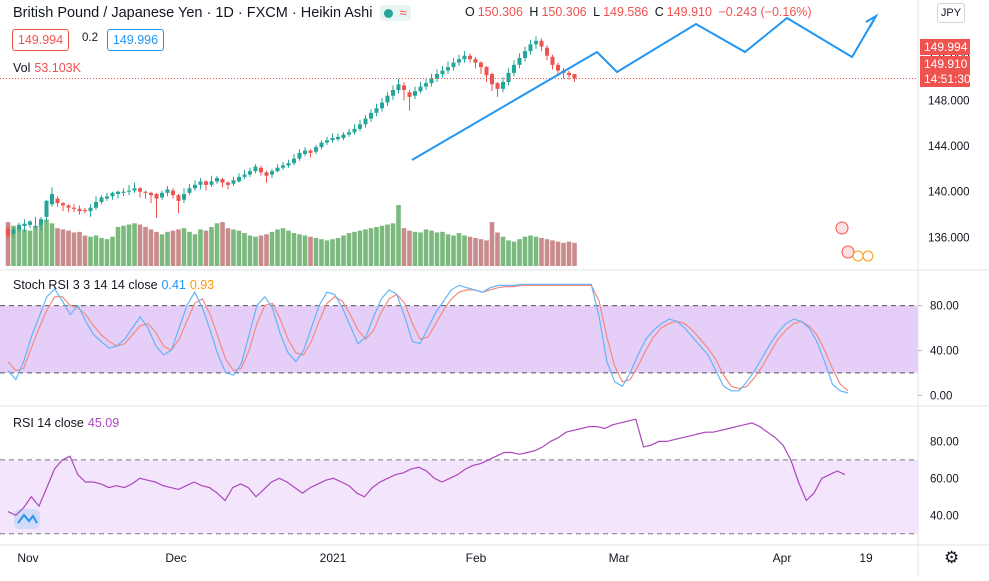 This screenshot has height=581, width=989. I want to click on tradingview-logo-icon, so click(27, 519).